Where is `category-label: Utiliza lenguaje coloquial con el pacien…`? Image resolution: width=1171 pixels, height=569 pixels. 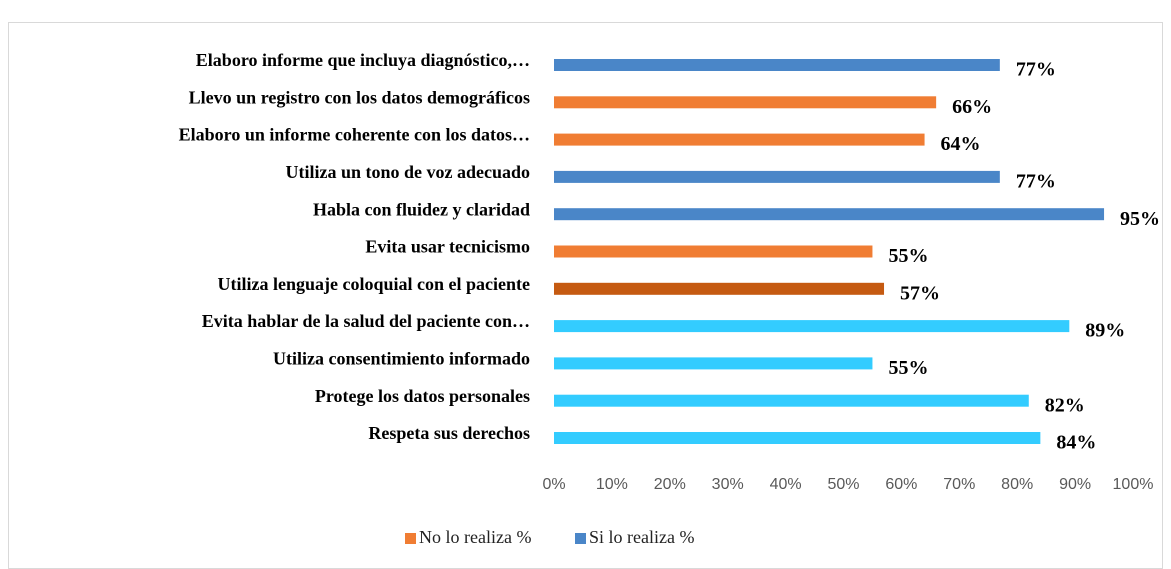 category-label: Utiliza lenguaje coloquial con el pacien… is located at coordinates (374, 284).